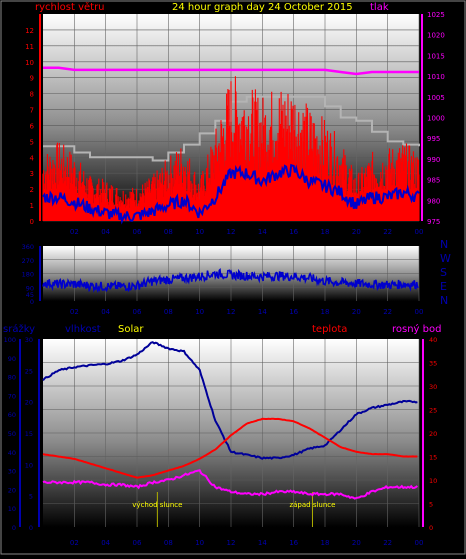 Image resolution: width=466 pixels, height=559 pixels. What do you see at coordinates (12, 396) in the screenshot?
I see `rain-tick-label: 70` at bounding box center [12, 396].